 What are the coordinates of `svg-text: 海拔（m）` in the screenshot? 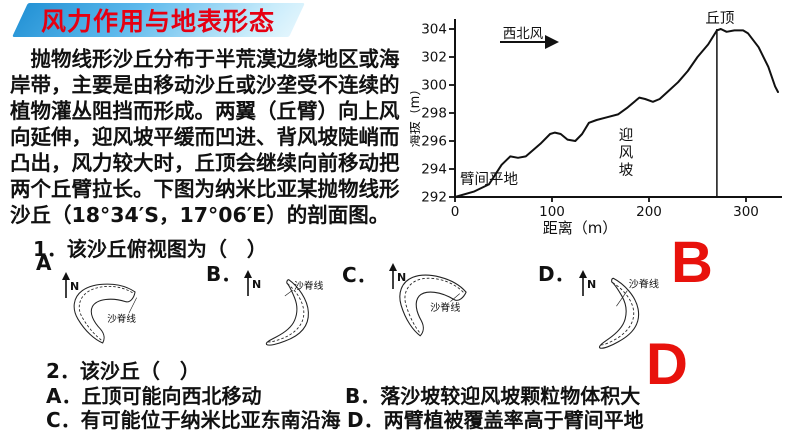 It's located at (416, 115).